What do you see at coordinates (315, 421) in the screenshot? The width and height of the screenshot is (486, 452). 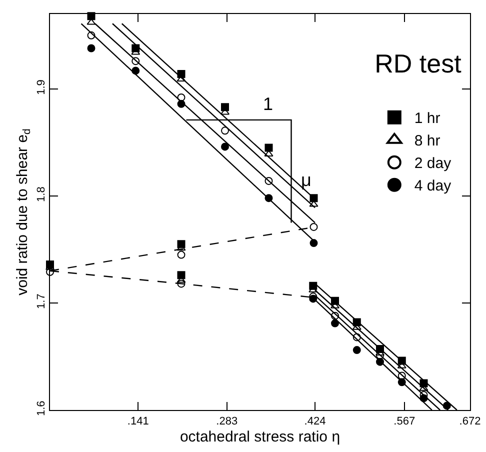 I see `x-tick-label: .424` at bounding box center [315, 421].